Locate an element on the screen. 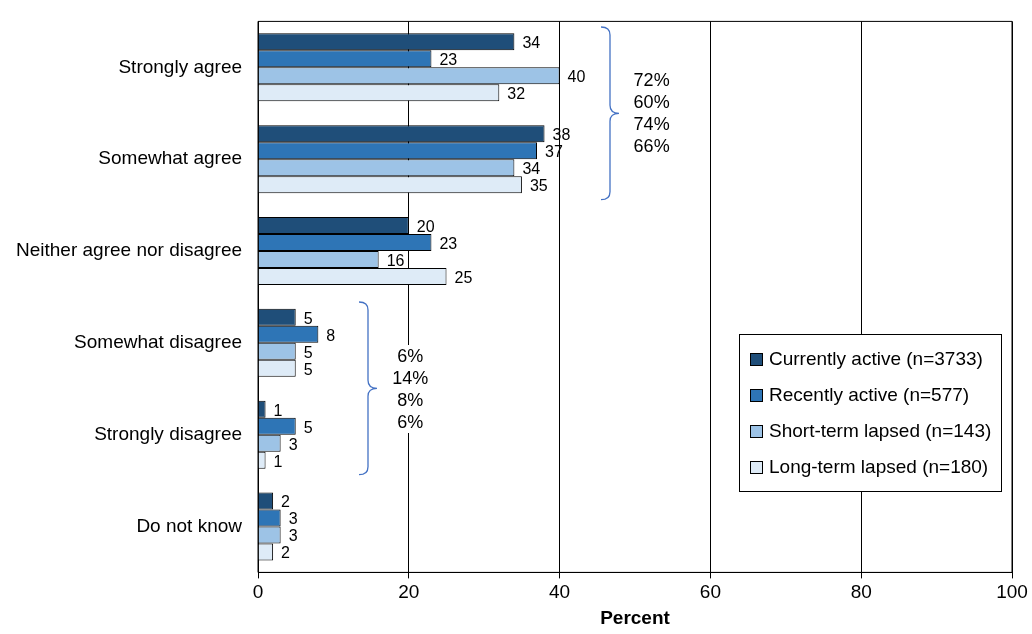  y-tick-label: Somewhat disagree is located at coordinates (158, 342).